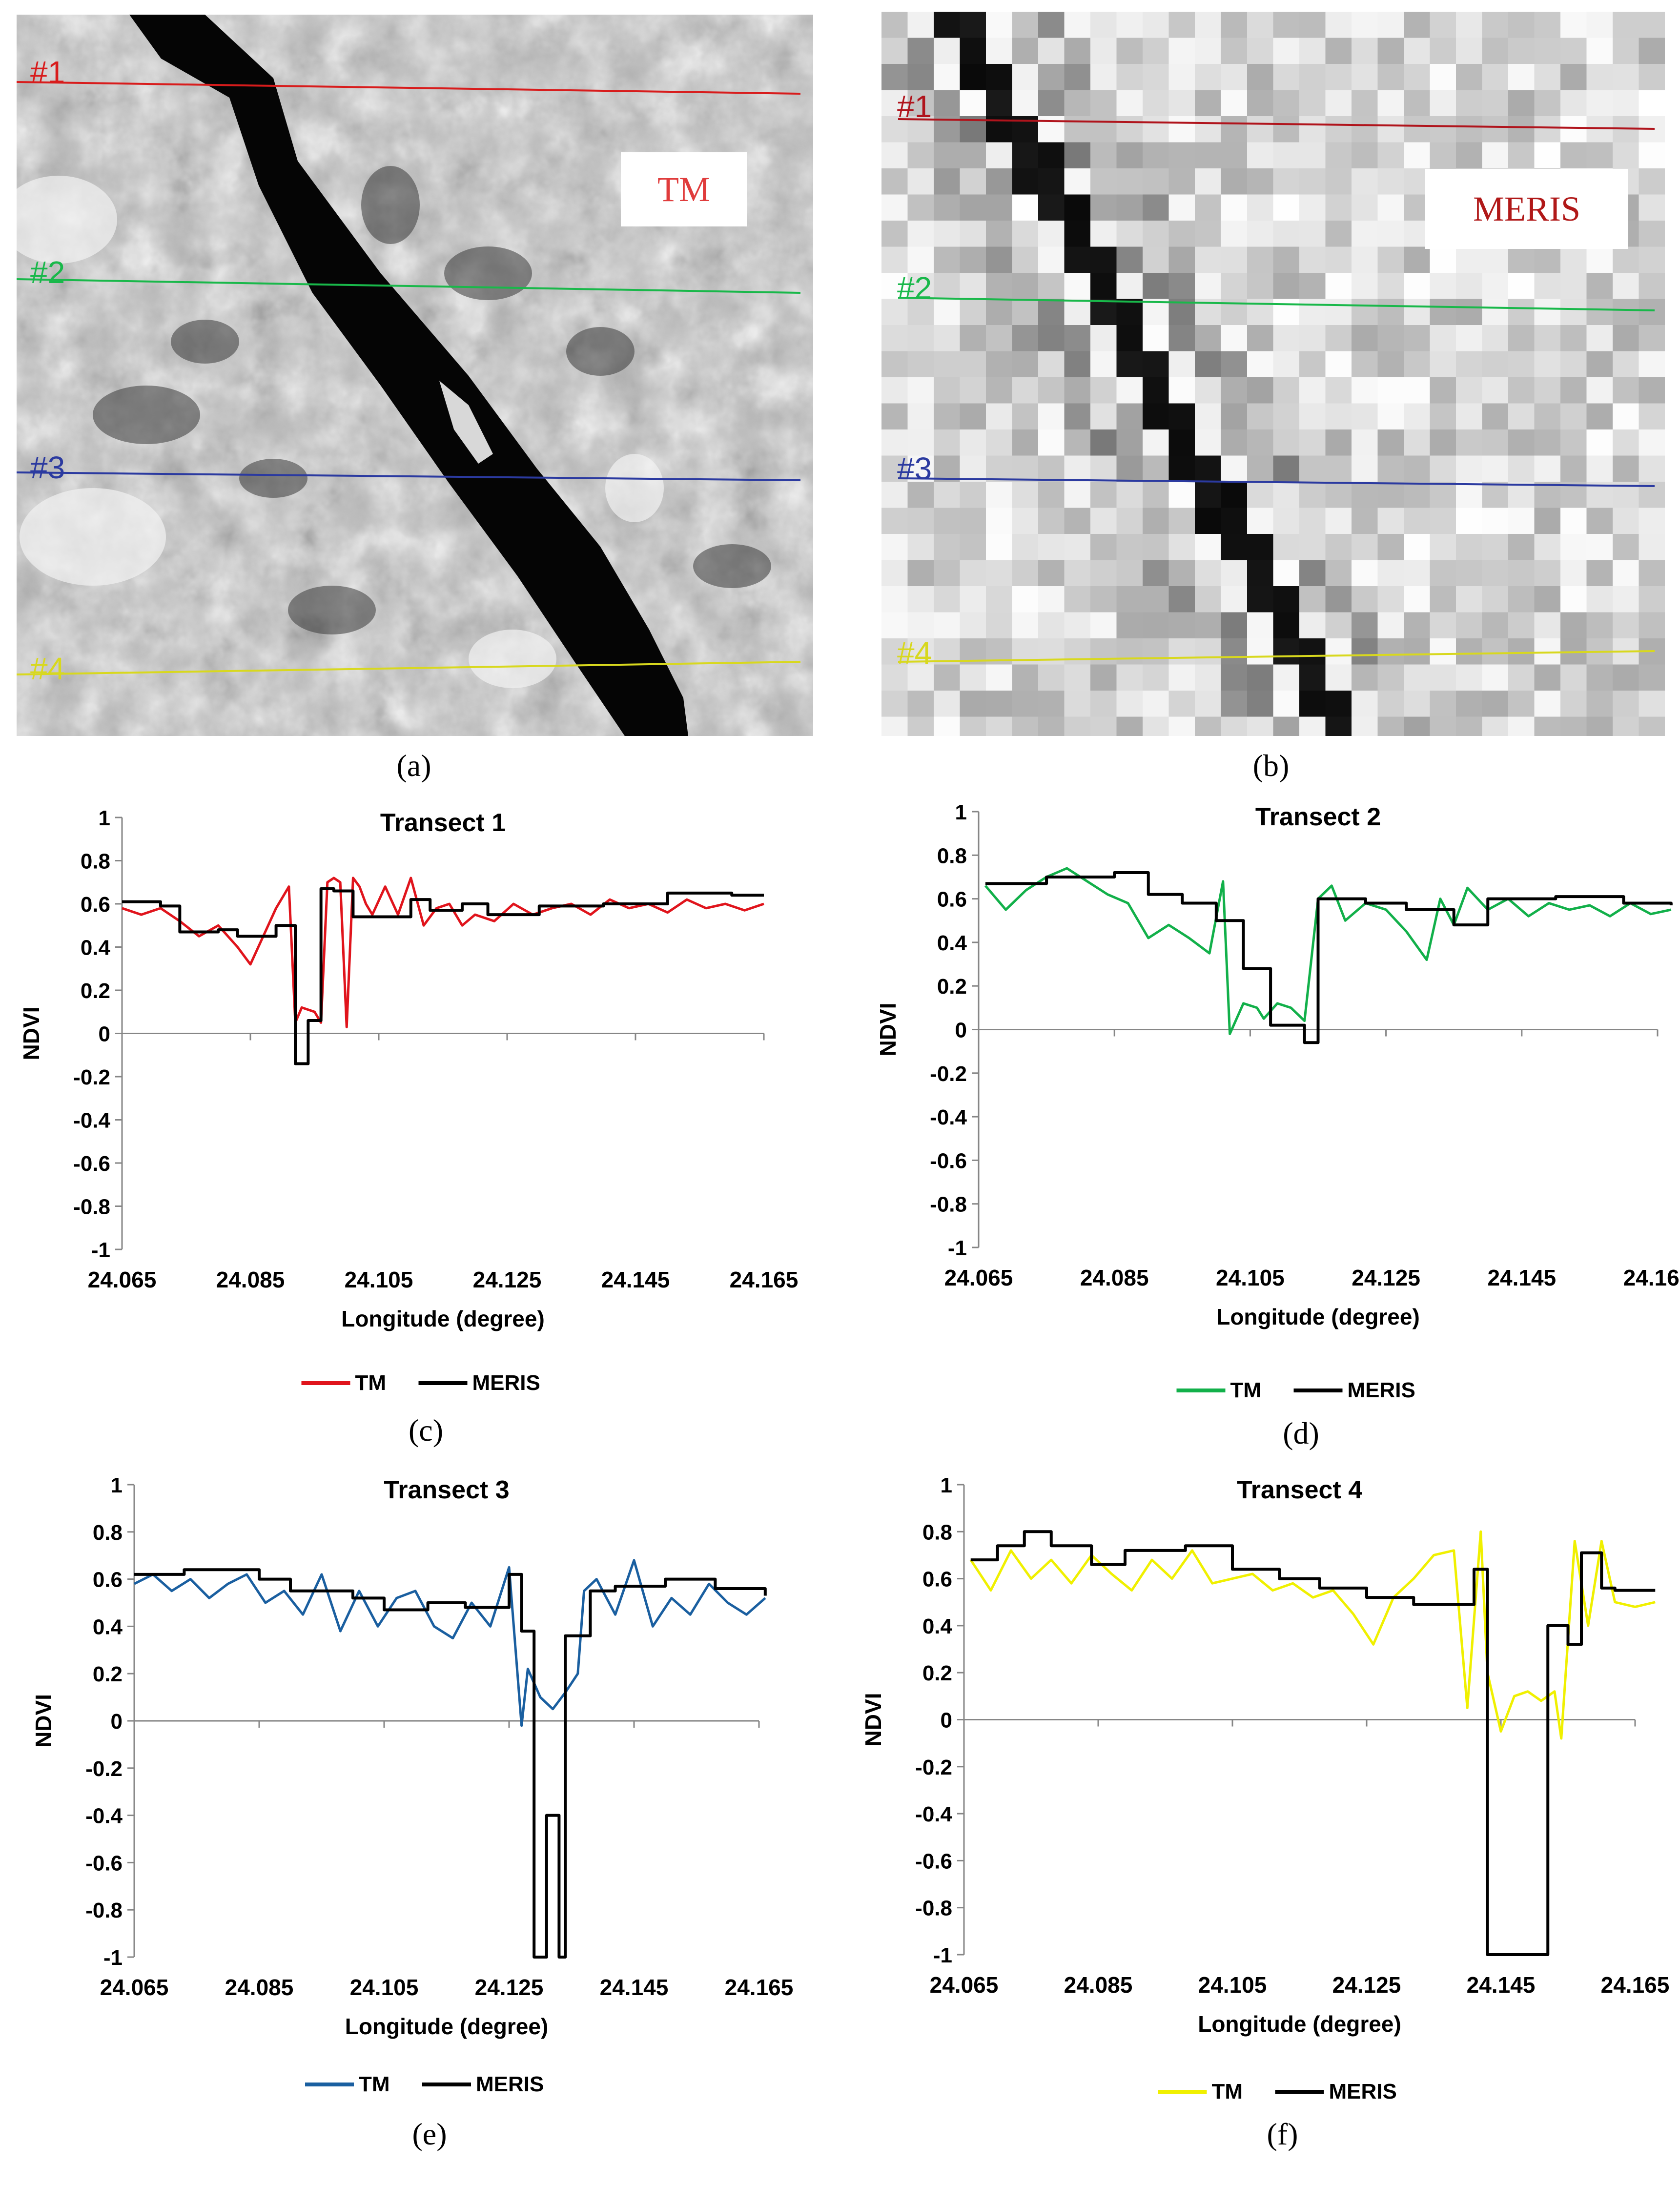 This screenshot has width=1680, height=2185. Describe the element at coordinates (104, 1863) in the screenshot. I see `y-tick-label: -0.6` at that location.